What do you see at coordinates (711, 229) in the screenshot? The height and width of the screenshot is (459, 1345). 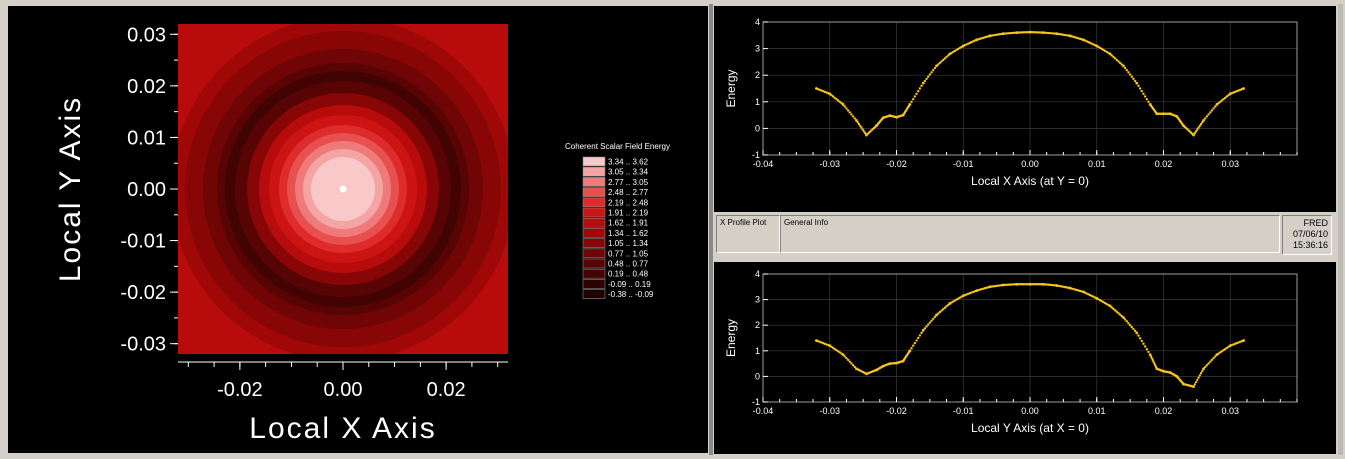 I see `splitter-vertical` at bounding box center [711, 229].